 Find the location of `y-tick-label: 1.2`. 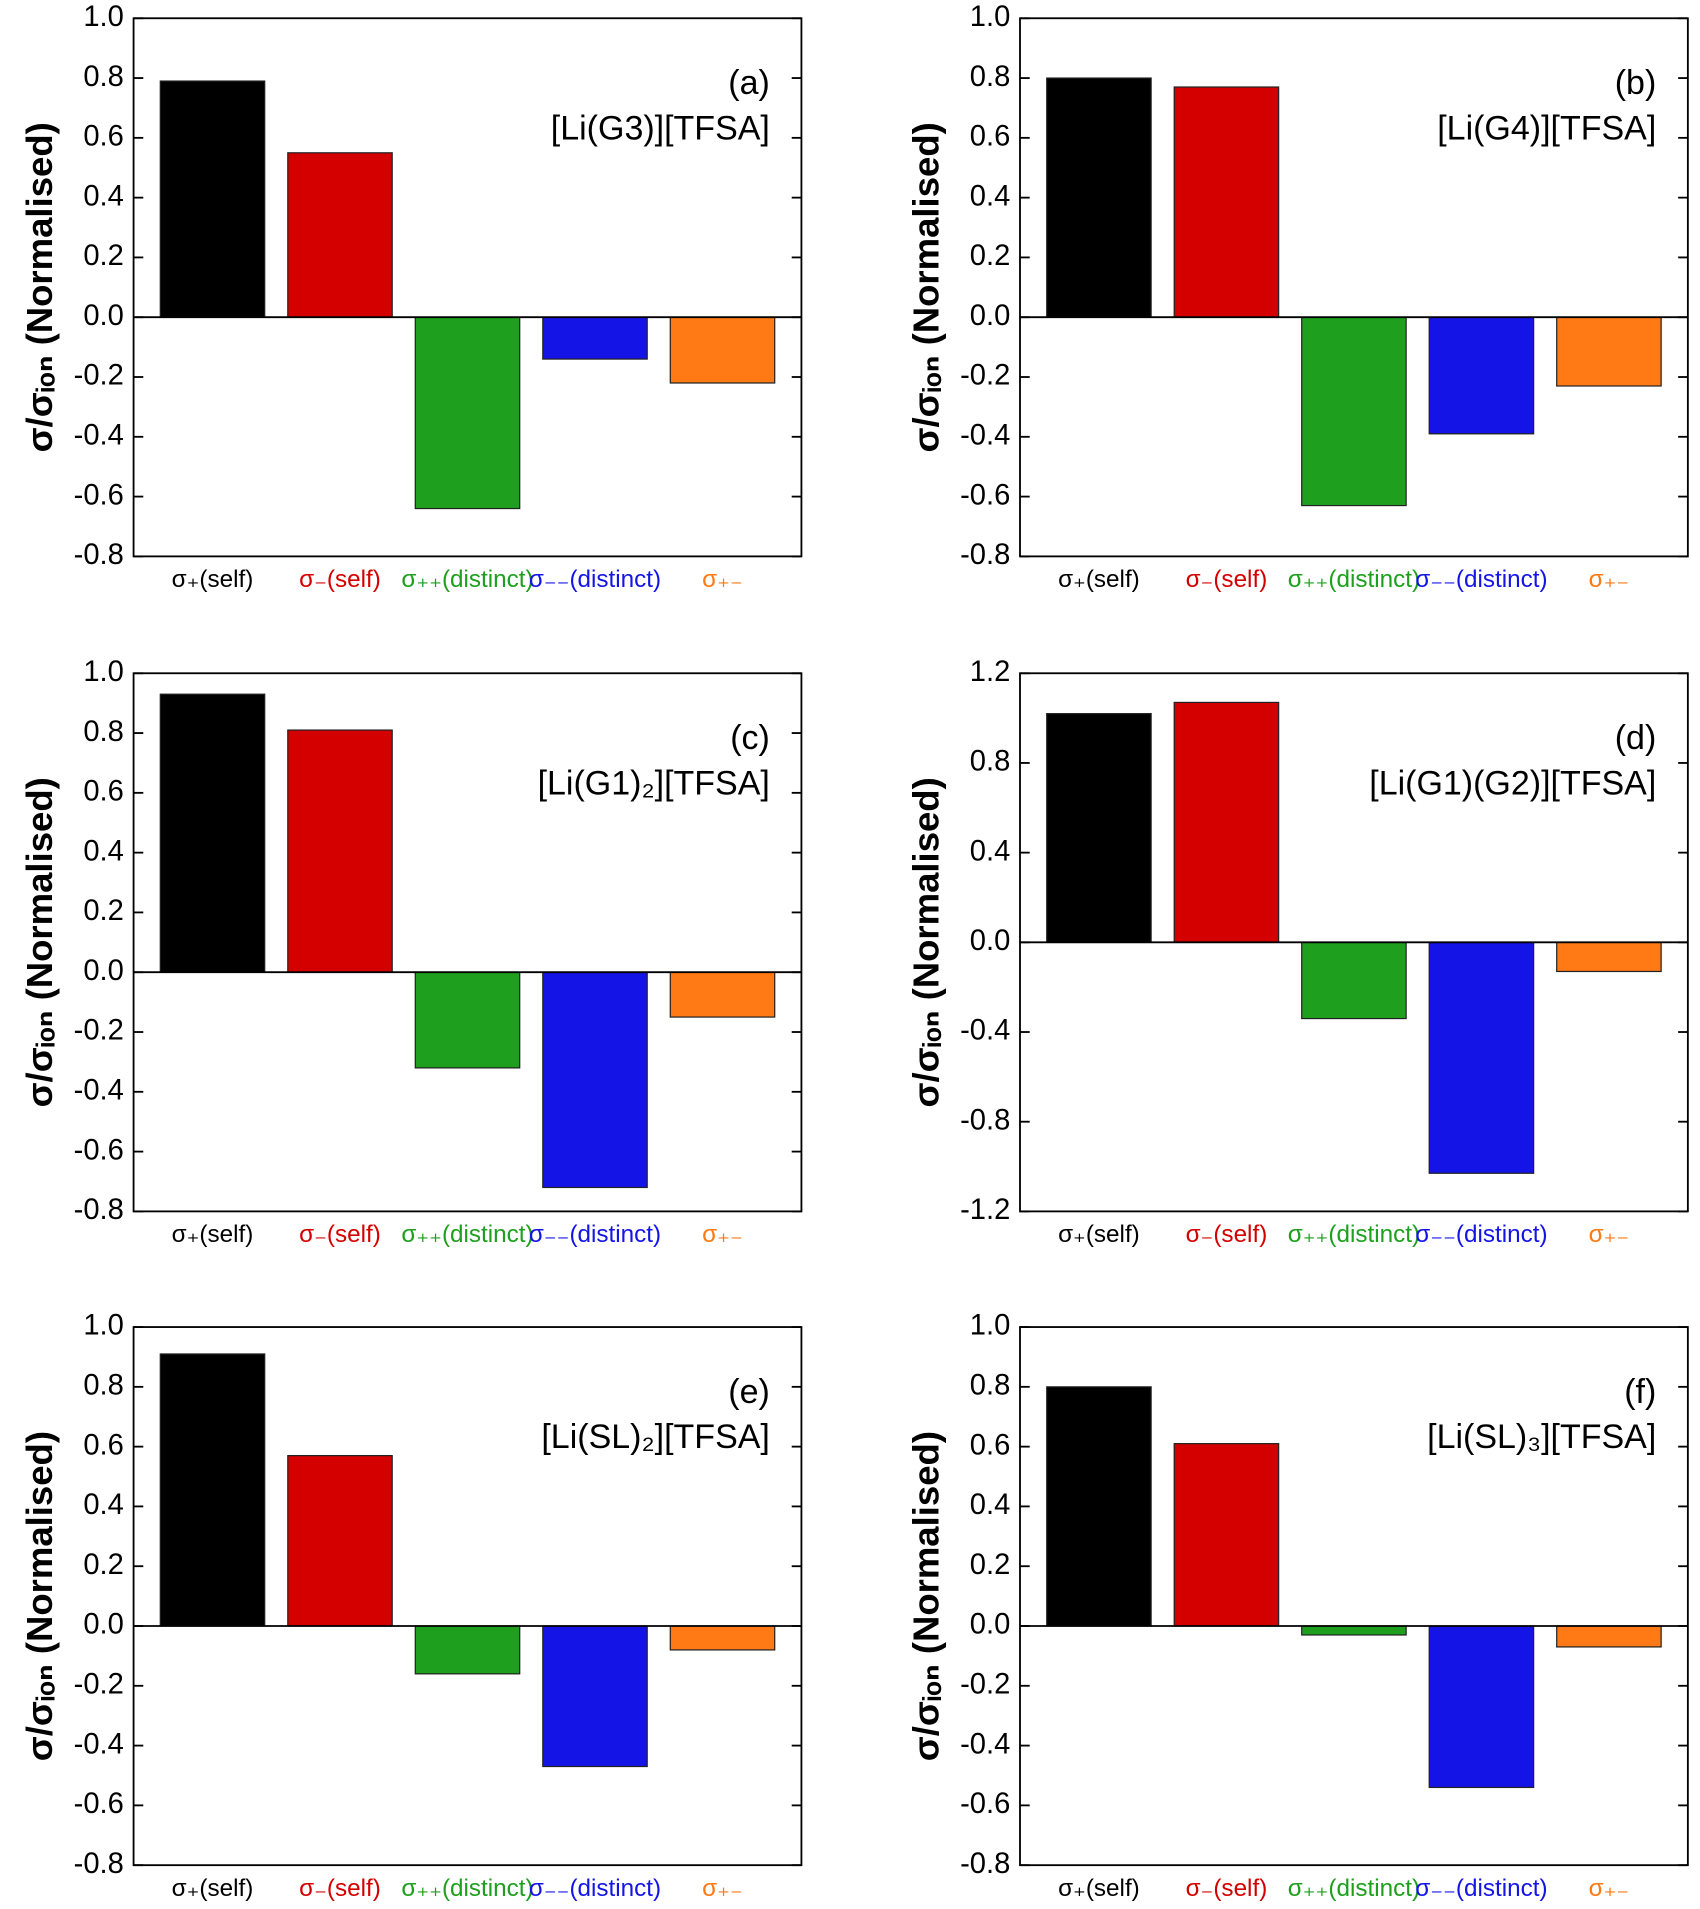

y-tick-label: 1.2 is located at coordinates (990, 672).